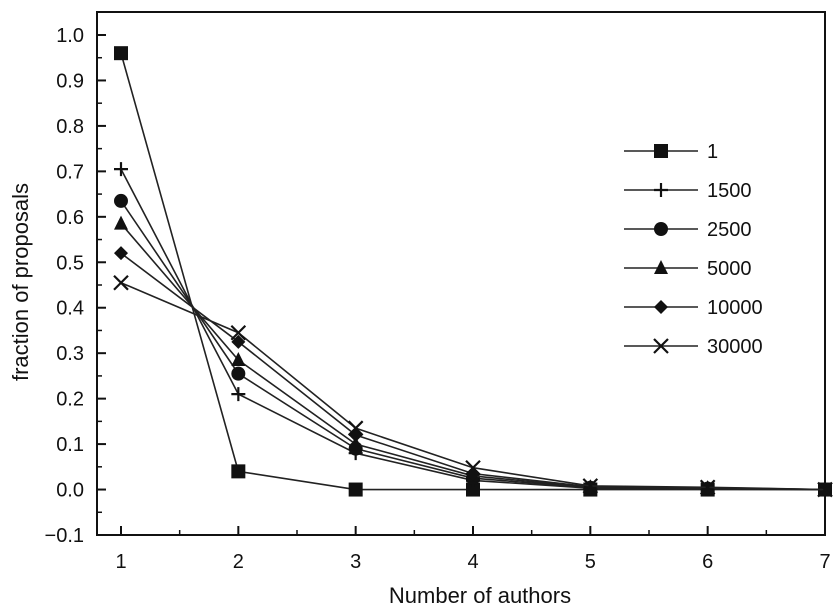 This screenshot has width=835, height=610. I want to click on y-tick-label: 0.9, so click(70, 81).